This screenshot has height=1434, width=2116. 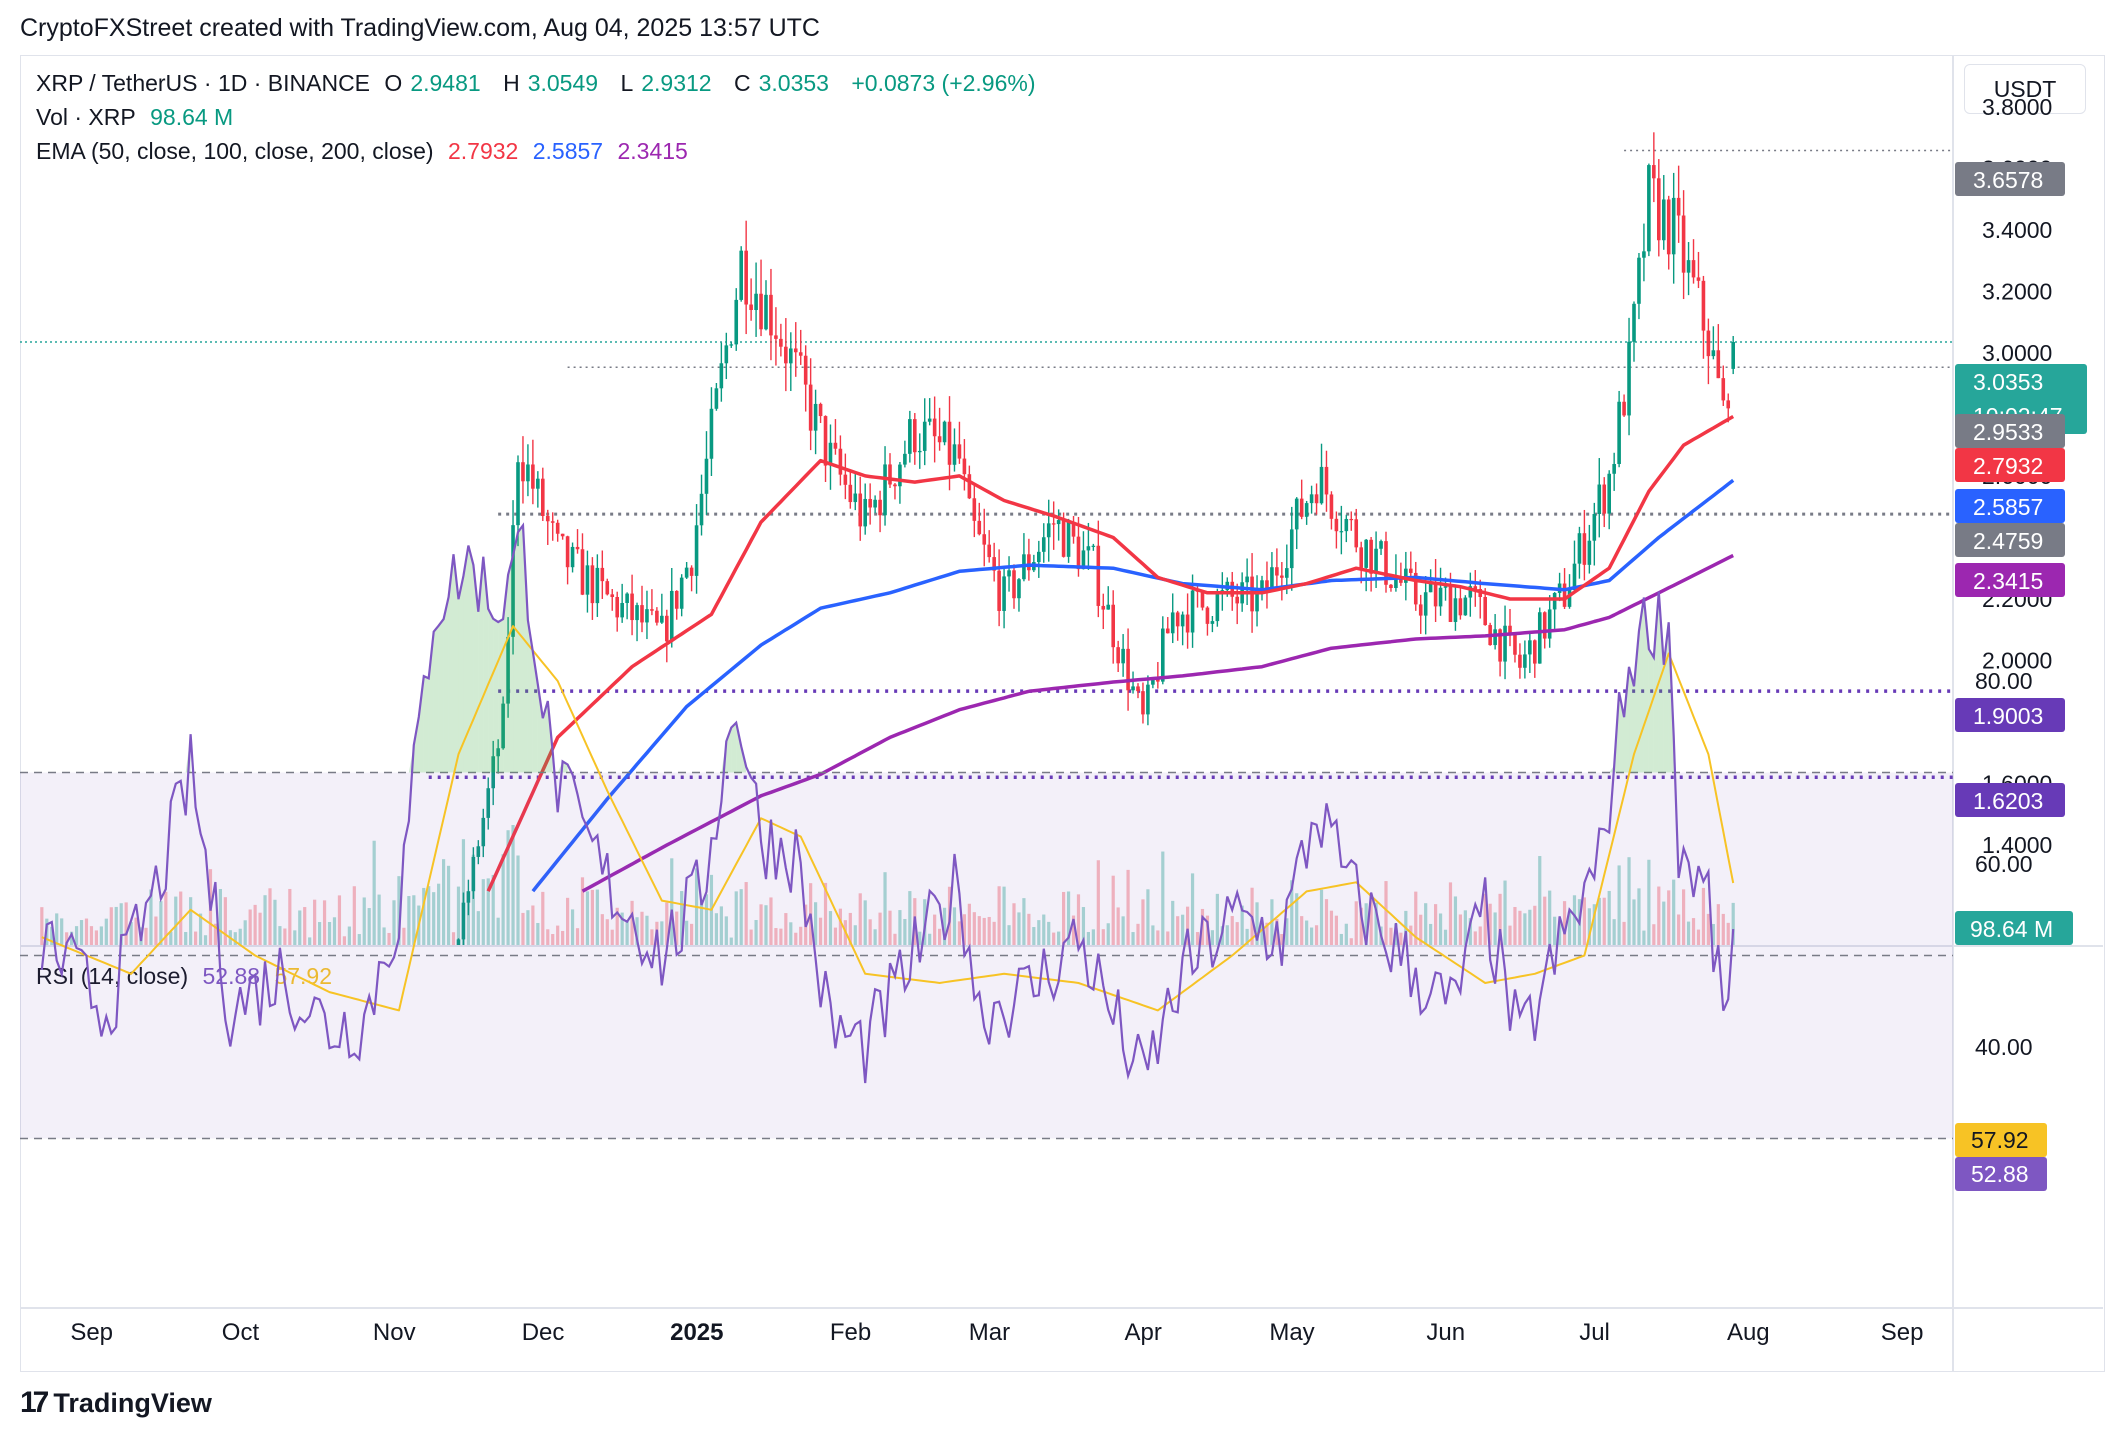 What do you see at coordinates (568, 151) in the screenshot?
I see `ema100-value: 2.5857` at bounding box center [568, 151].